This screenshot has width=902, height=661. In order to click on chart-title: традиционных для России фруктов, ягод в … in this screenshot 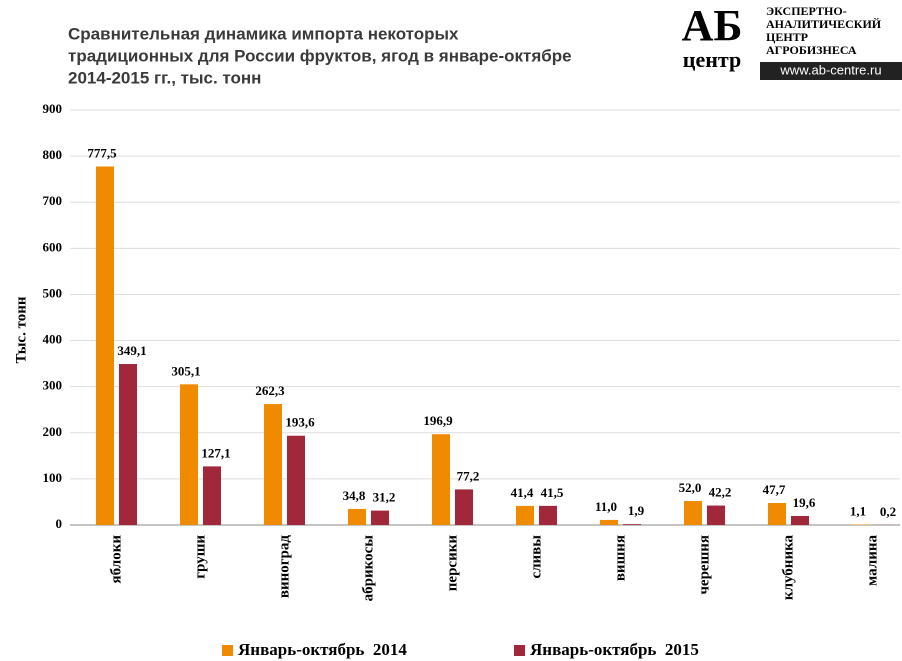, I will do `click(320, 55)`.